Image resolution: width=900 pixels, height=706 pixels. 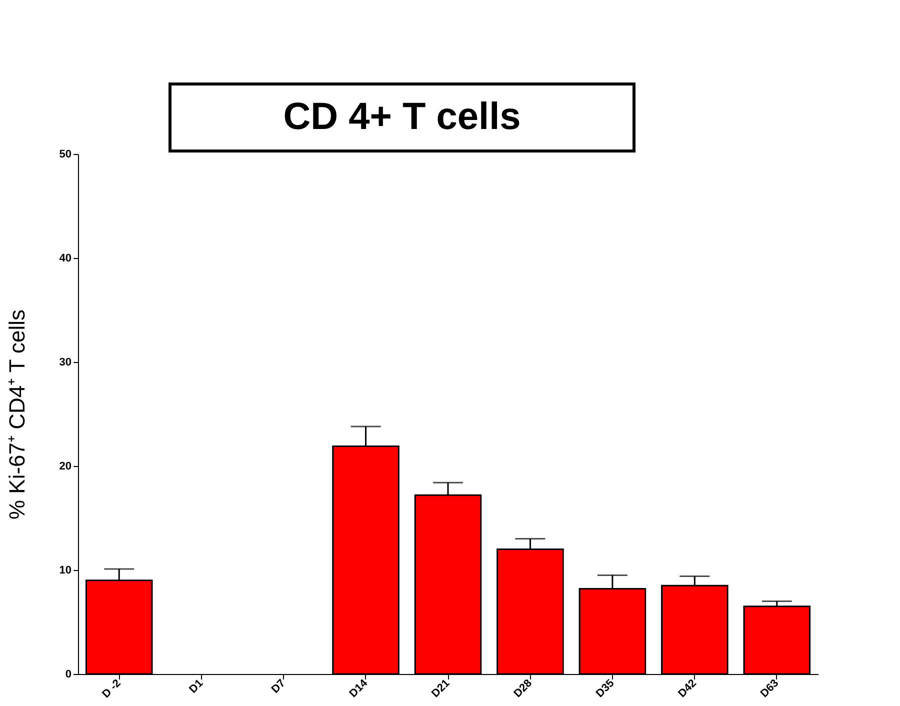 What do you see at coordinates (65, 154) in the screenshot?
I see `y-tick-label: 50` at bounding box center [65, 154].